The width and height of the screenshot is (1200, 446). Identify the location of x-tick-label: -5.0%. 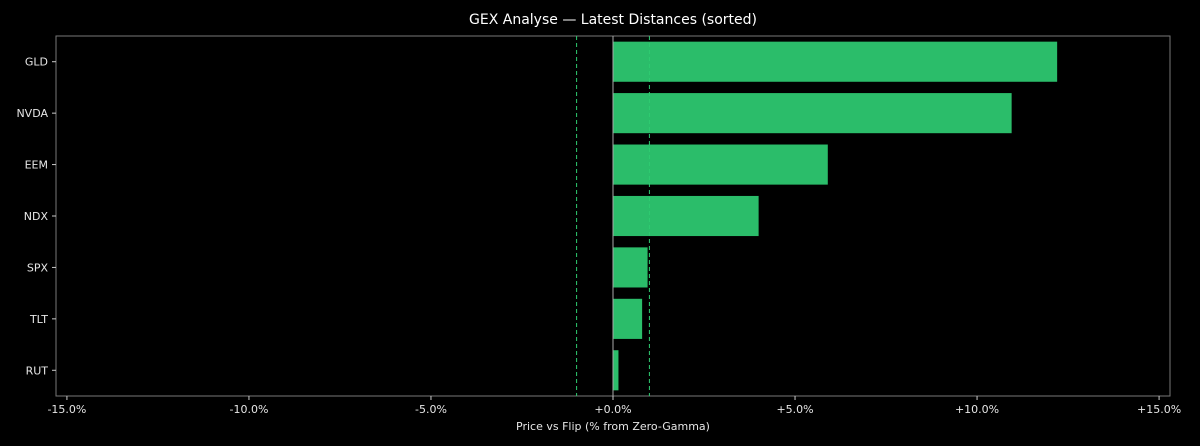
(431, 409).